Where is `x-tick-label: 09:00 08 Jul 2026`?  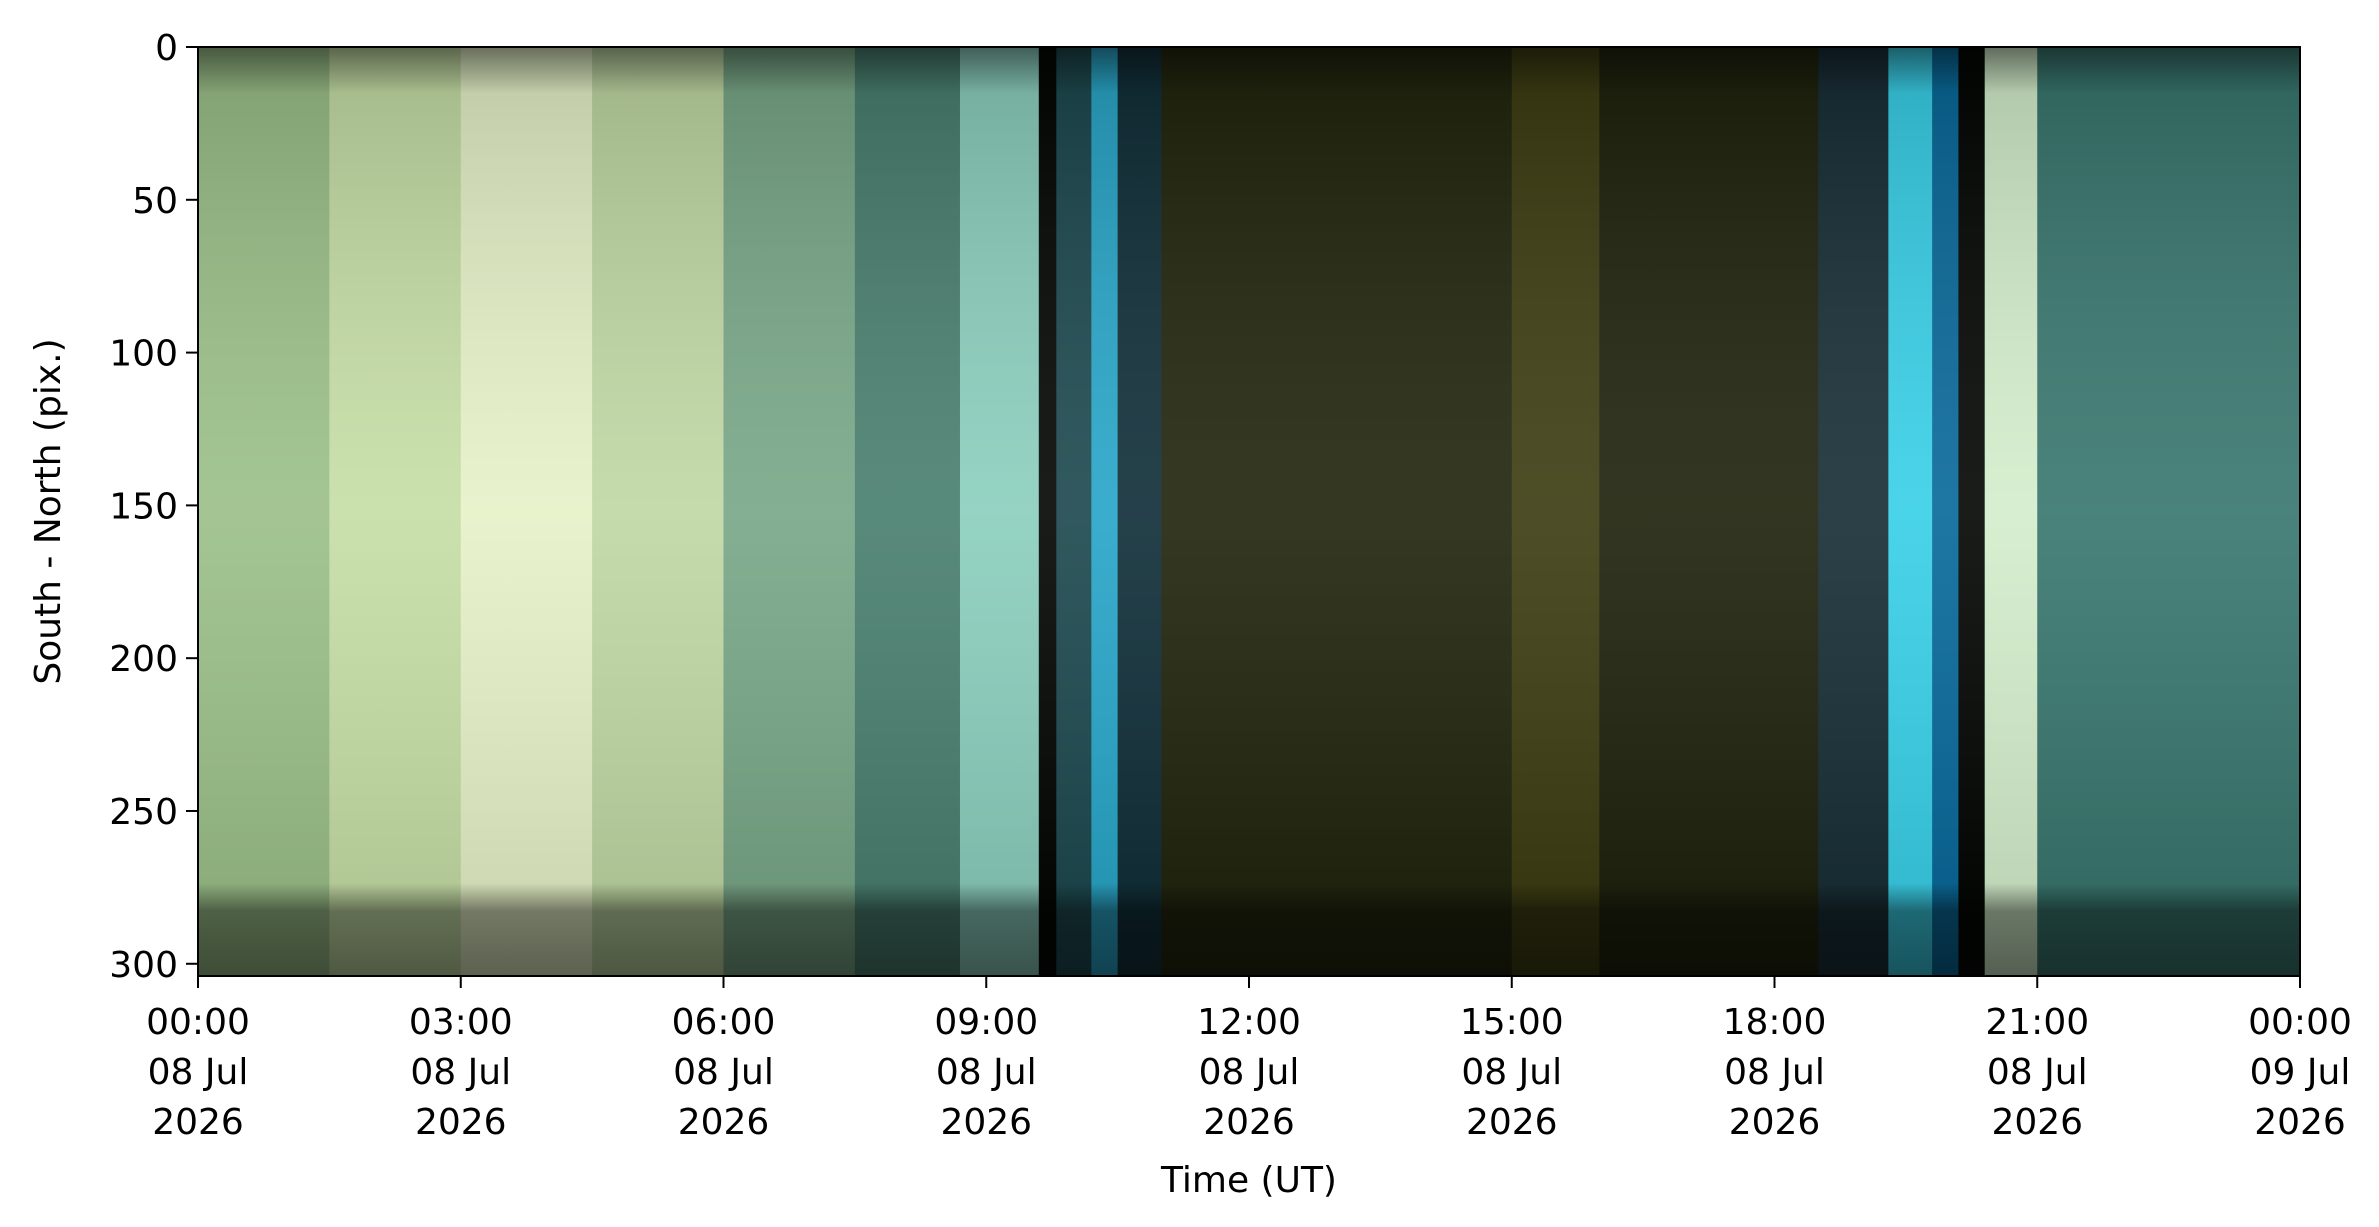 x-tick-label: 09:00 08 Jul 2026 is located at coordinates (986, 1072).